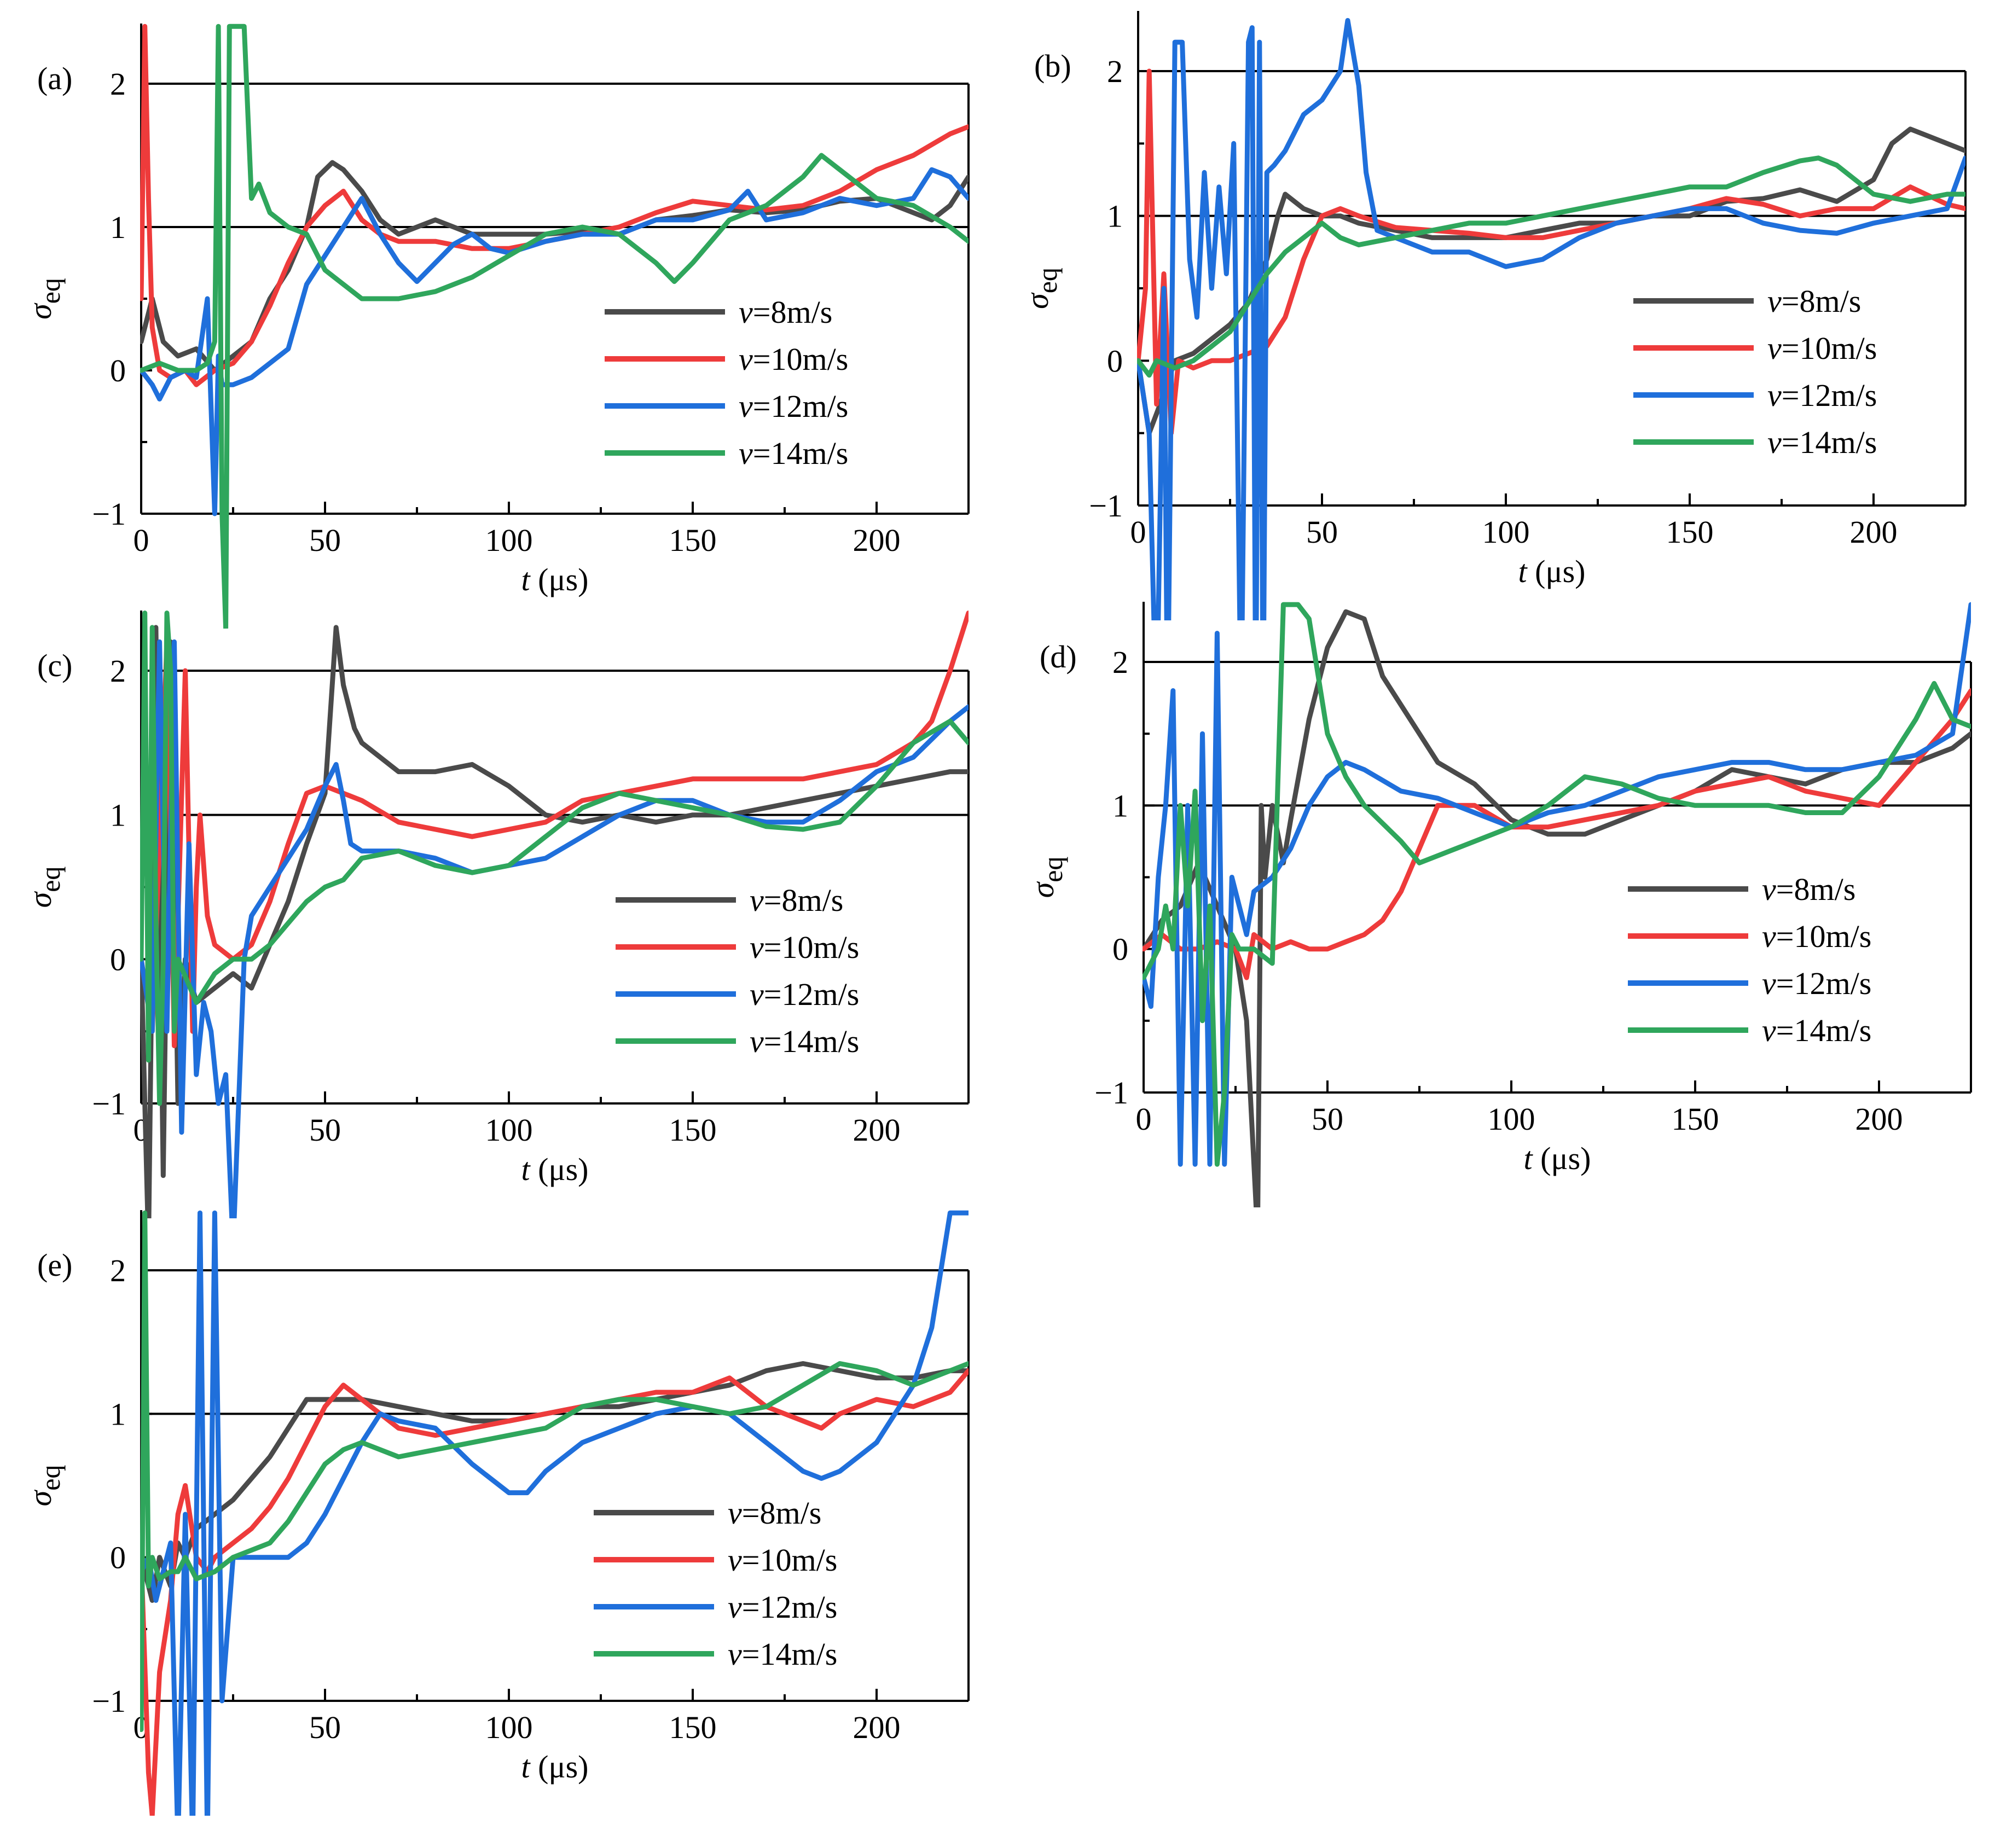  What do you see at coordinates (54, 665) in the screenshot?
I see `panel-label: (c)` at bounding box center [54, 665].